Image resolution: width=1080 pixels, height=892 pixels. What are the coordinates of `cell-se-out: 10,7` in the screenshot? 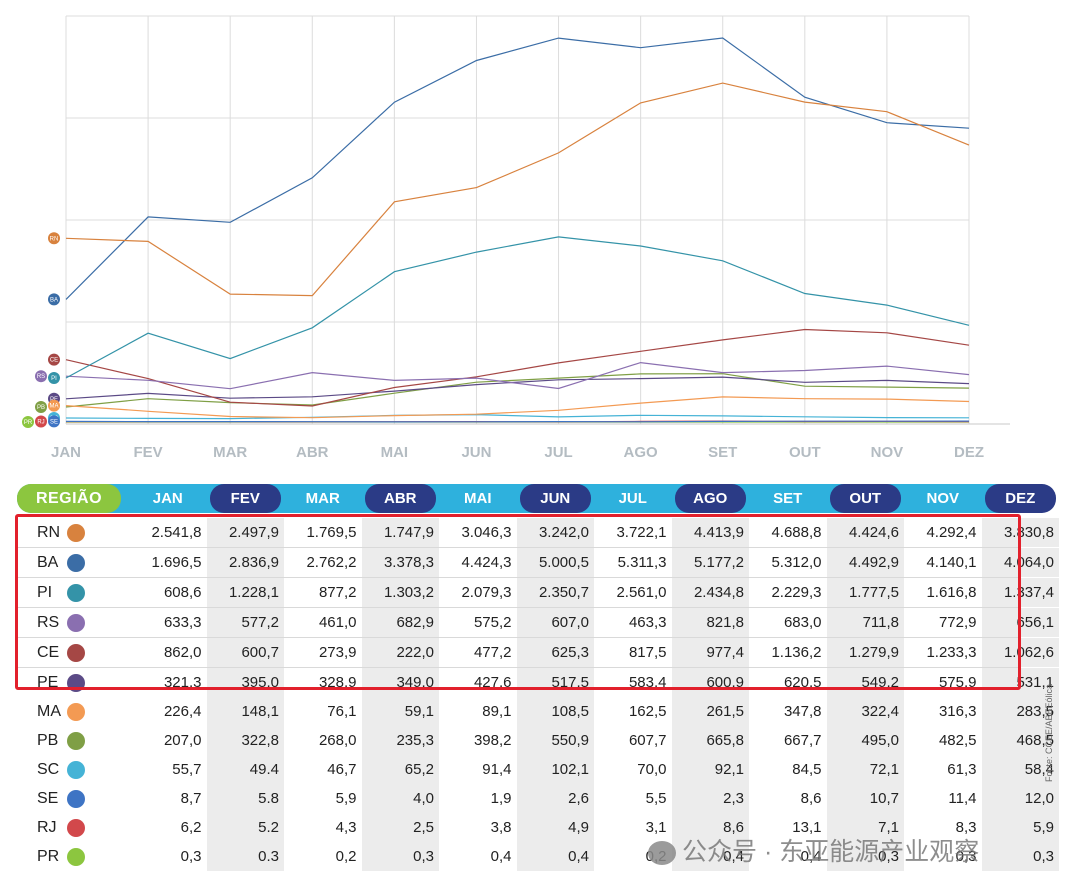 It's located at (865, 798).